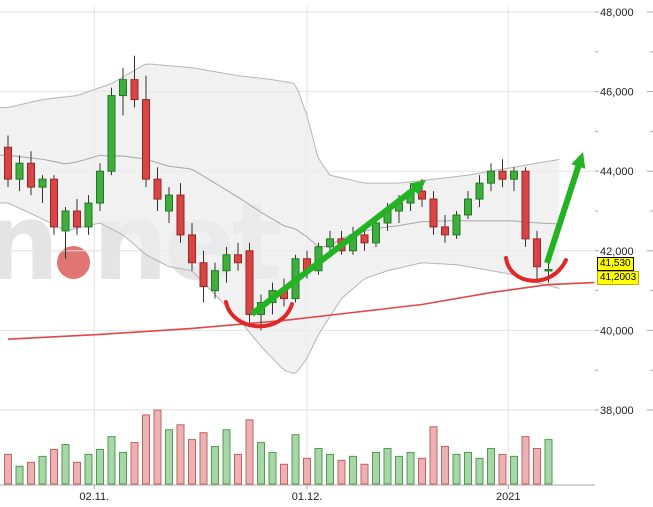 Image resolution: width=653 pixels, height=507 pixels. Describe the element at coordinates (624, 212) in the screenshot. I see `y-axis: 48,000 46,000 44,000 42,000 40,000 38,000` at that location.